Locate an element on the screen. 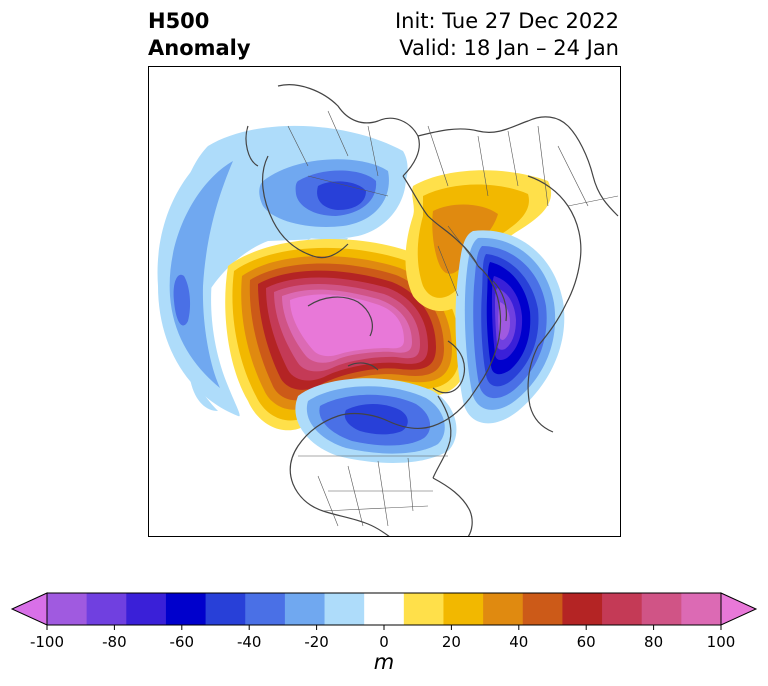  title-line-anomaly: Anomaly is located at coordinates (199, 48).